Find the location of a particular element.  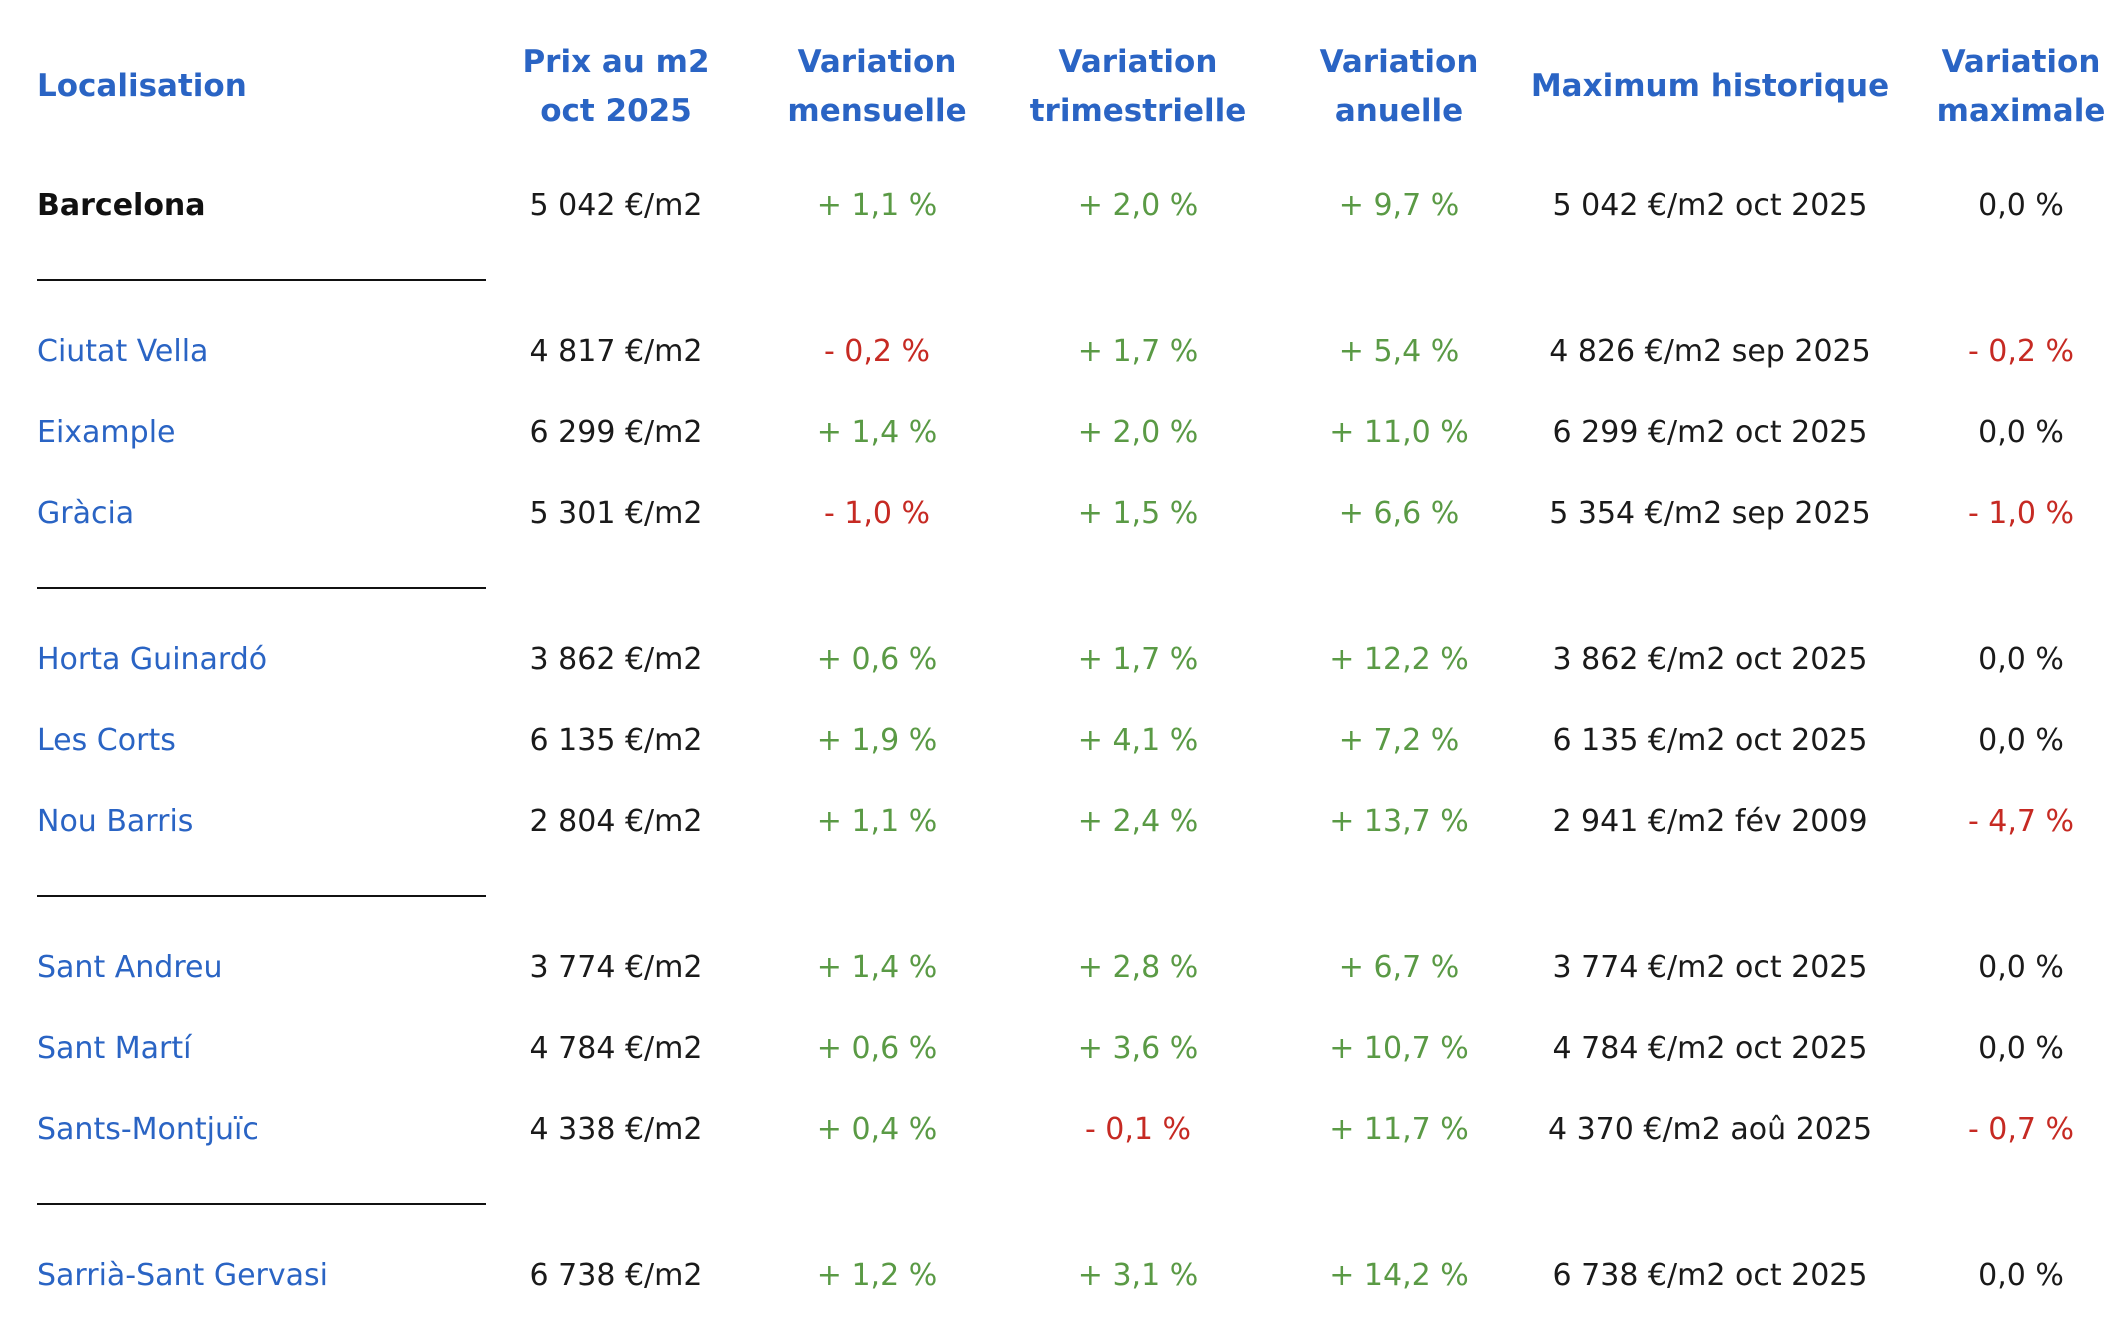

annual-variation-cell: + 13,7 % is located at coordinates (1399, 821).